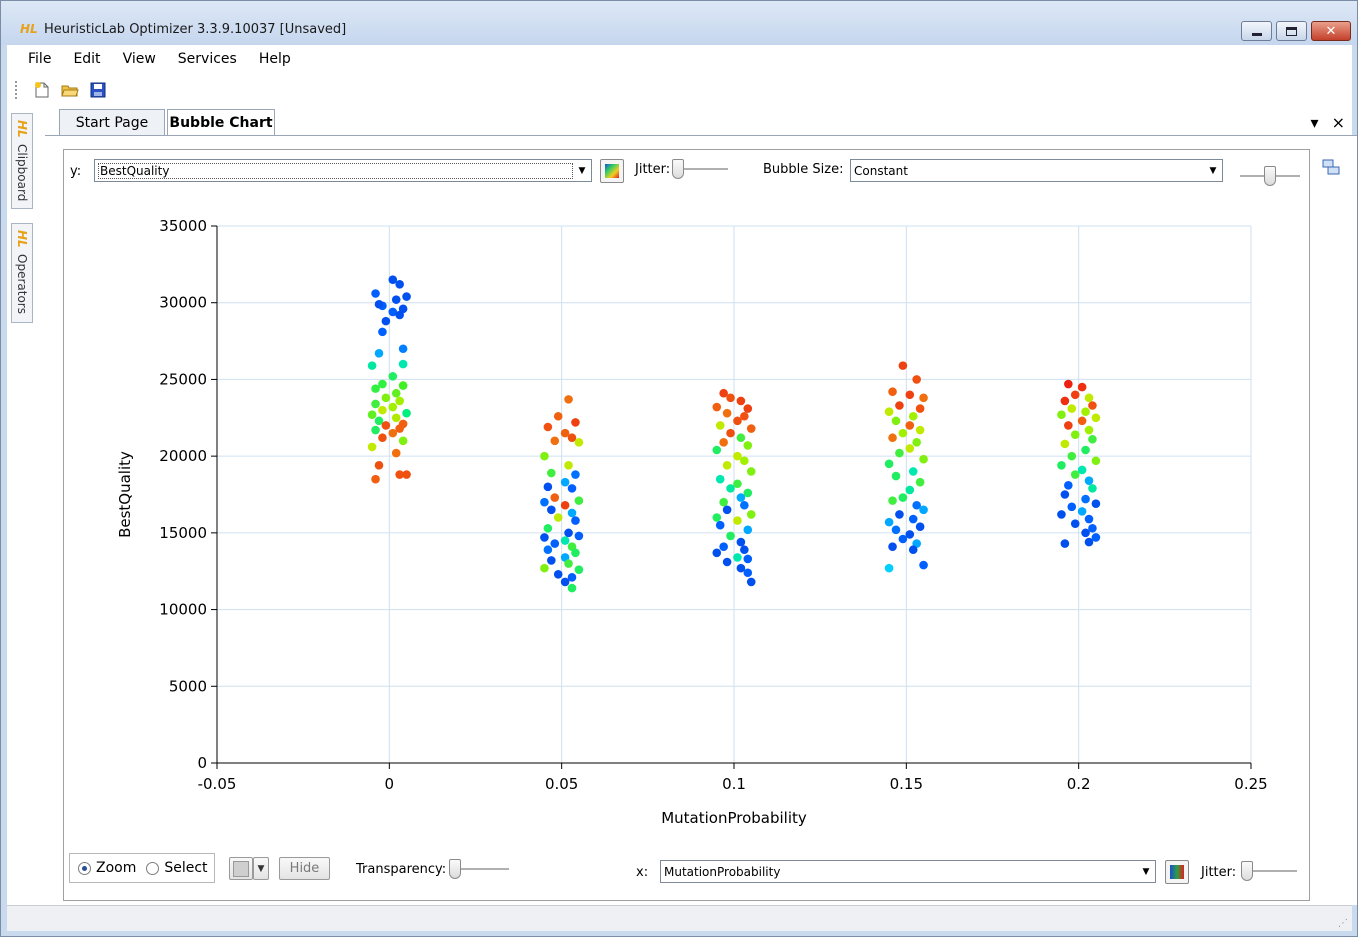 This screenshot has height=937, width=1358. What do you see at coordinates (112, 122) in the screenshot?
I see `tab-start-page: Start Page` at bounding box center [112, 122].